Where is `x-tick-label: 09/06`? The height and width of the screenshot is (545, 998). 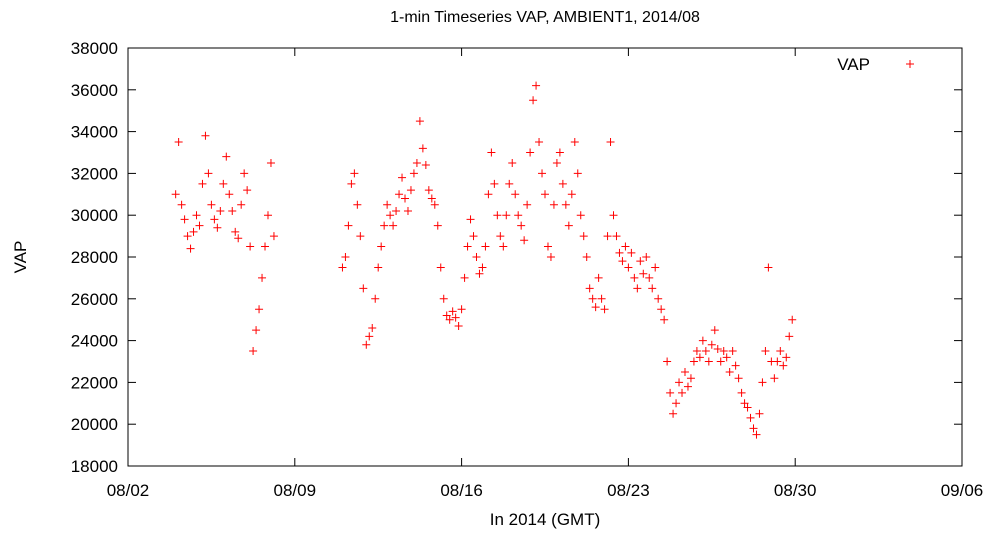
x-tick-label: 09/06 is located at coordinates (962, 490).